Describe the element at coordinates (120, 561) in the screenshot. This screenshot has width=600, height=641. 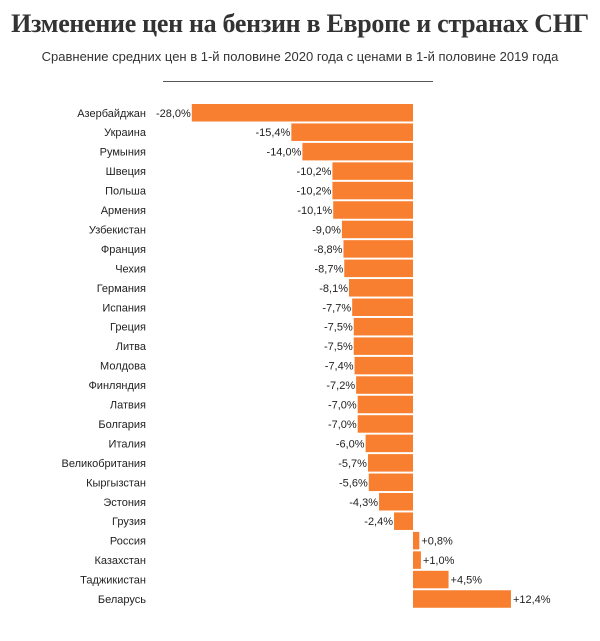
I see `category-label: Казахстан` at that location.